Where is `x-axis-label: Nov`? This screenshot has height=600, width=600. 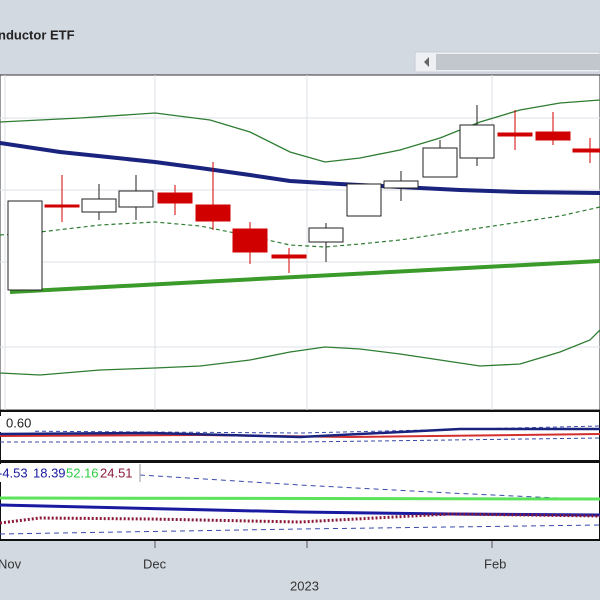 x-axis-label: Nov is located at coordinates (11, 563).